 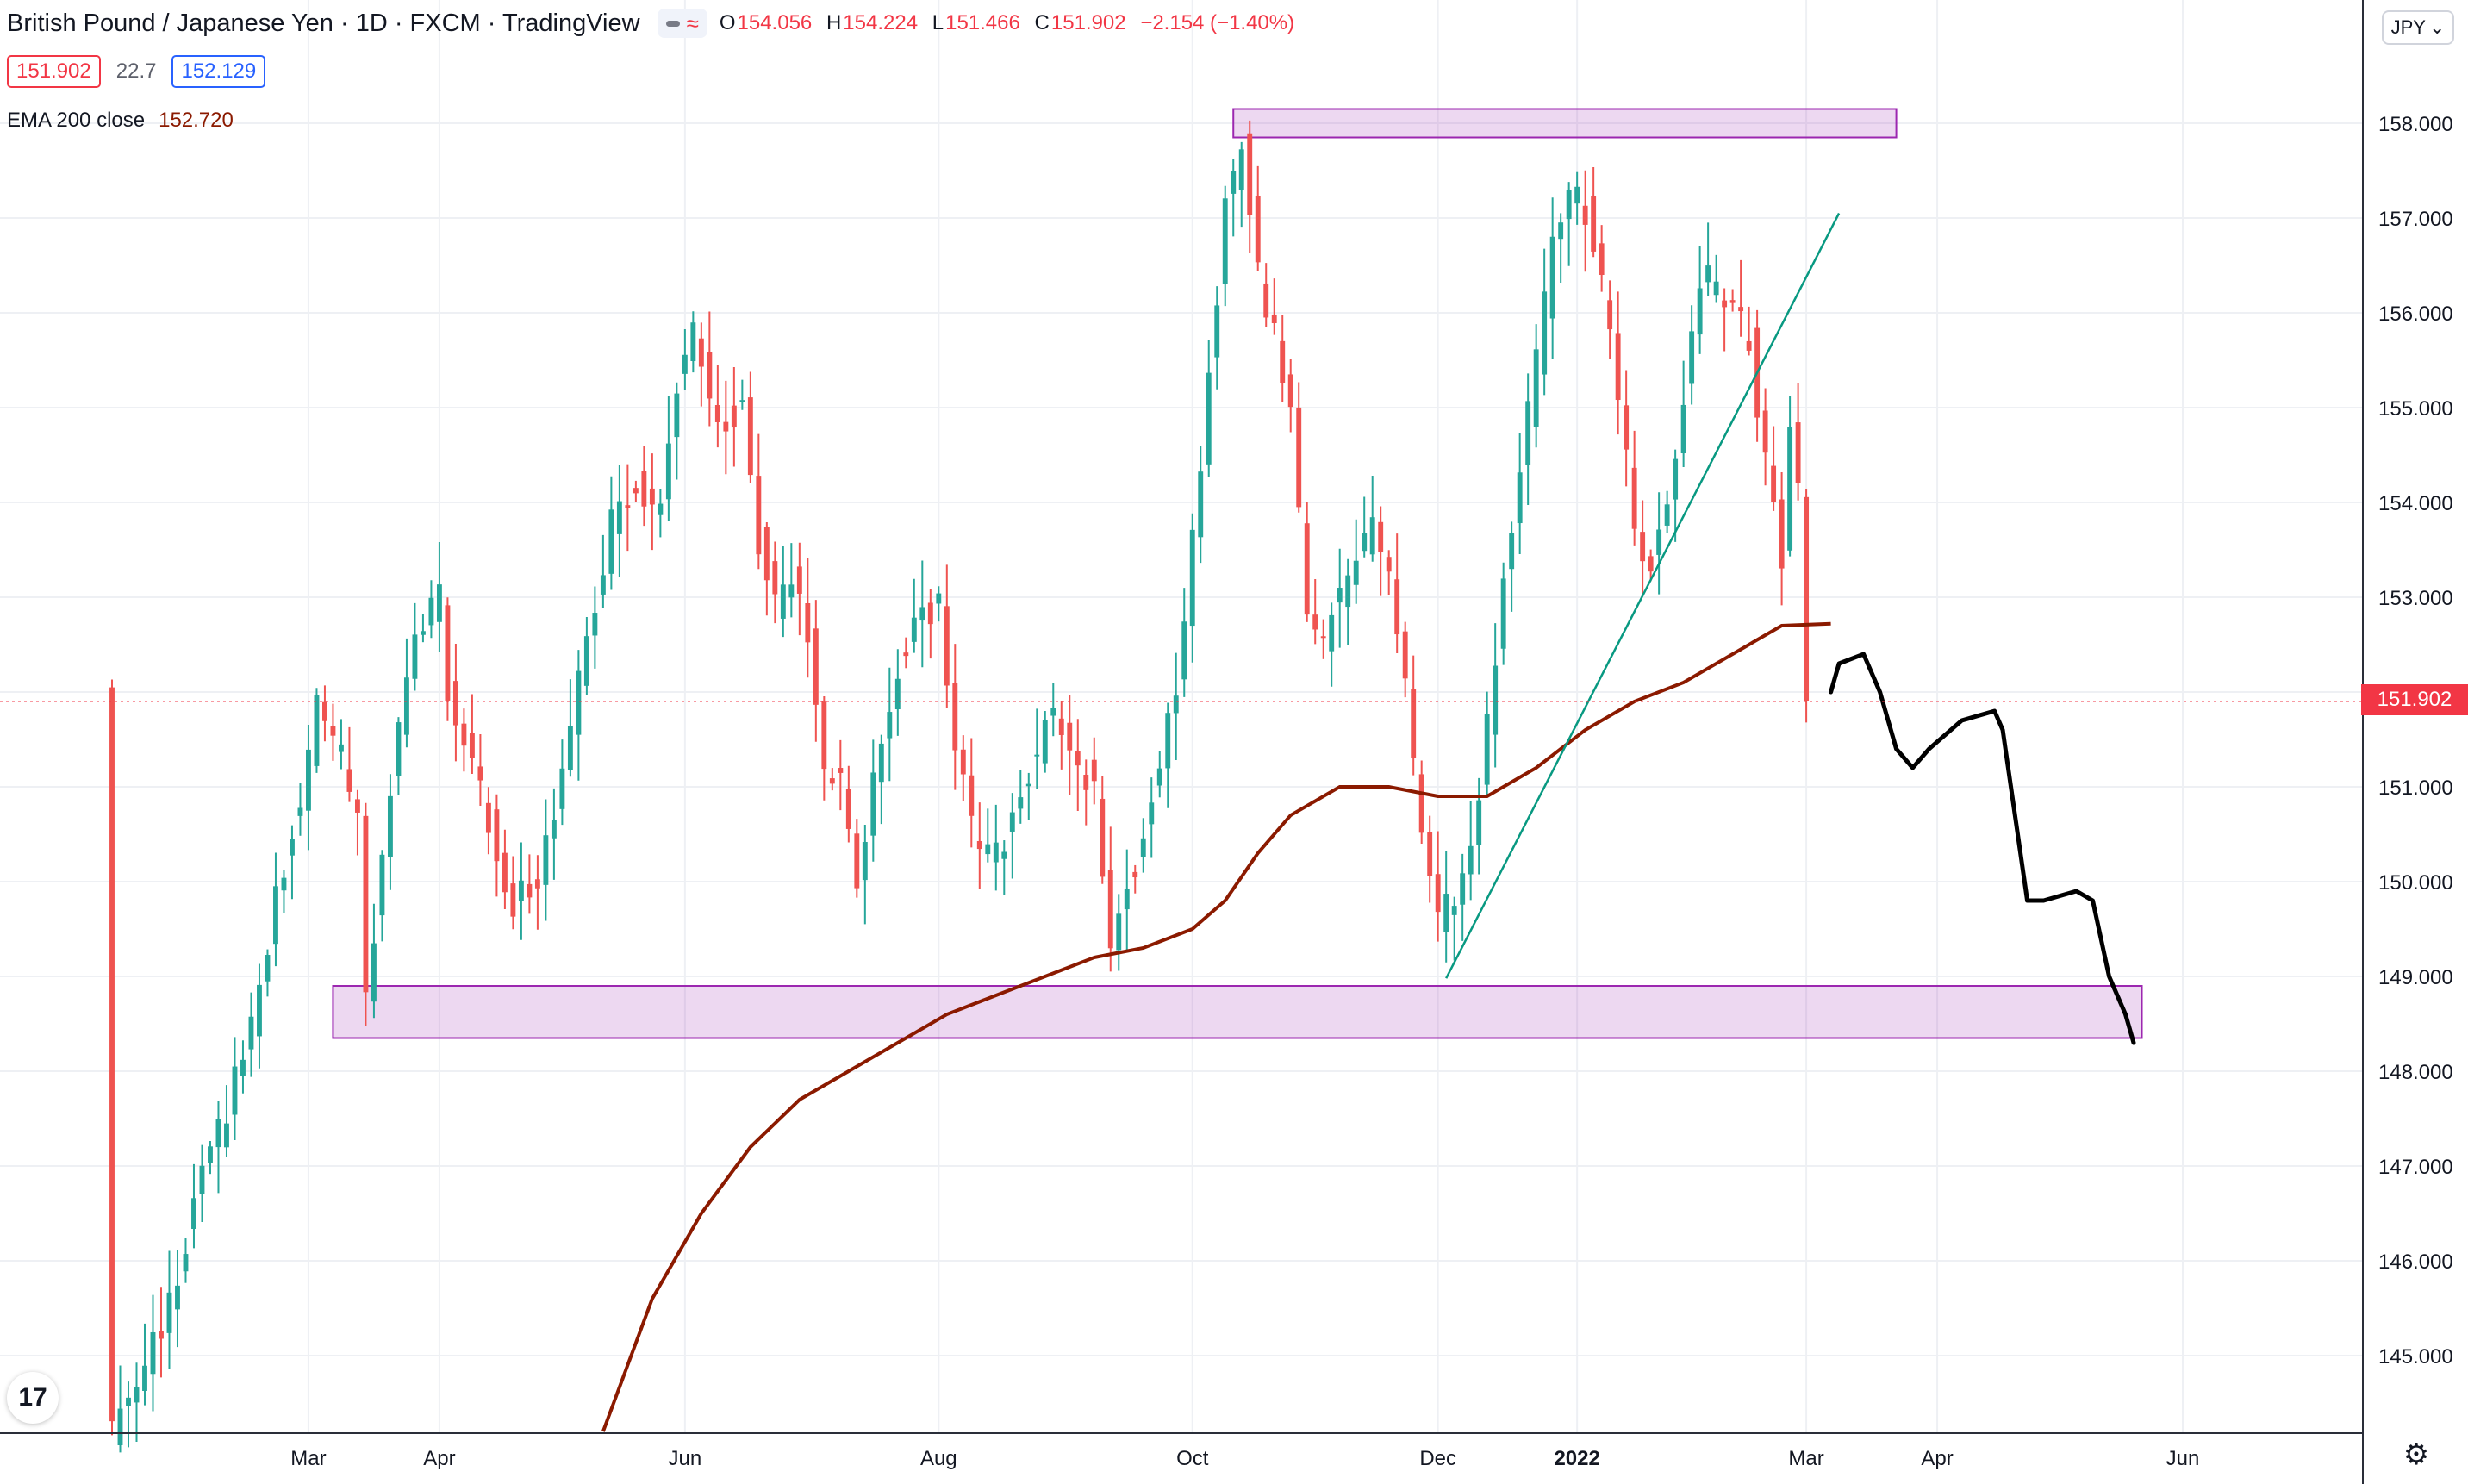 What do you see at coordinates (2408, 27) in the screenshot?
I see `currency-label: JPY` at bounding box center [2408, 27].